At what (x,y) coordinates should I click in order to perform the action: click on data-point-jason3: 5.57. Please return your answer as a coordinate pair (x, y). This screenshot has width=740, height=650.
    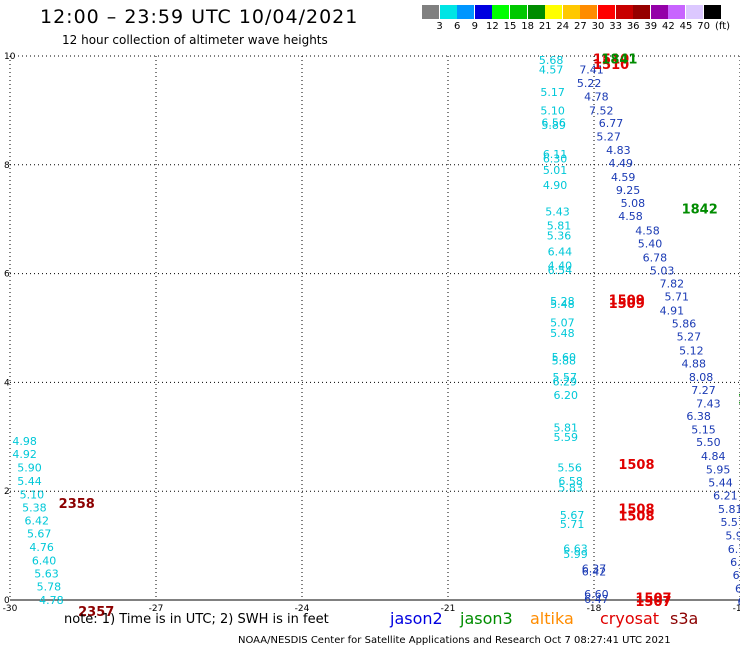
    Looking at the image, I should click on (565, 377).